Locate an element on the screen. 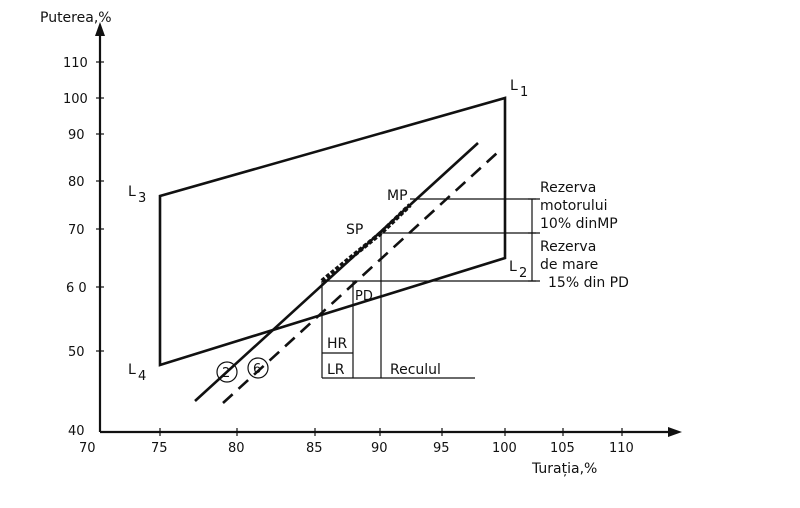  y-axis-arrow is located at coordinates (100, 29).